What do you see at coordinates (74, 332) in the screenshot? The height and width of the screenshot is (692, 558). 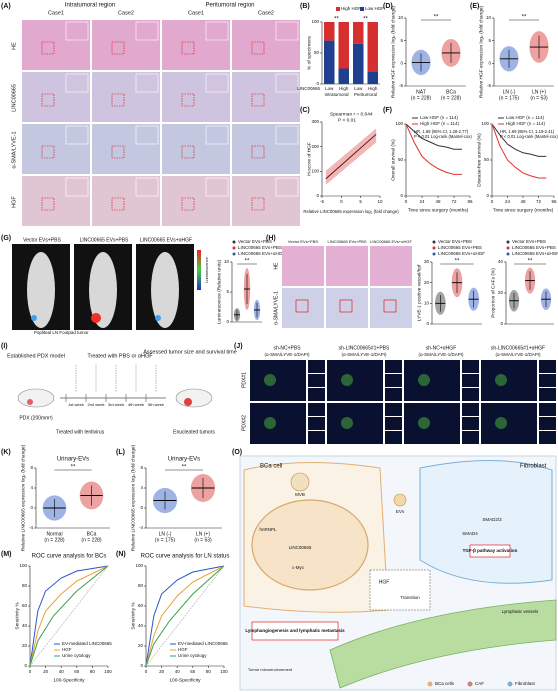 I see `label: Footpad tumor` at bounding box center [74, 332].